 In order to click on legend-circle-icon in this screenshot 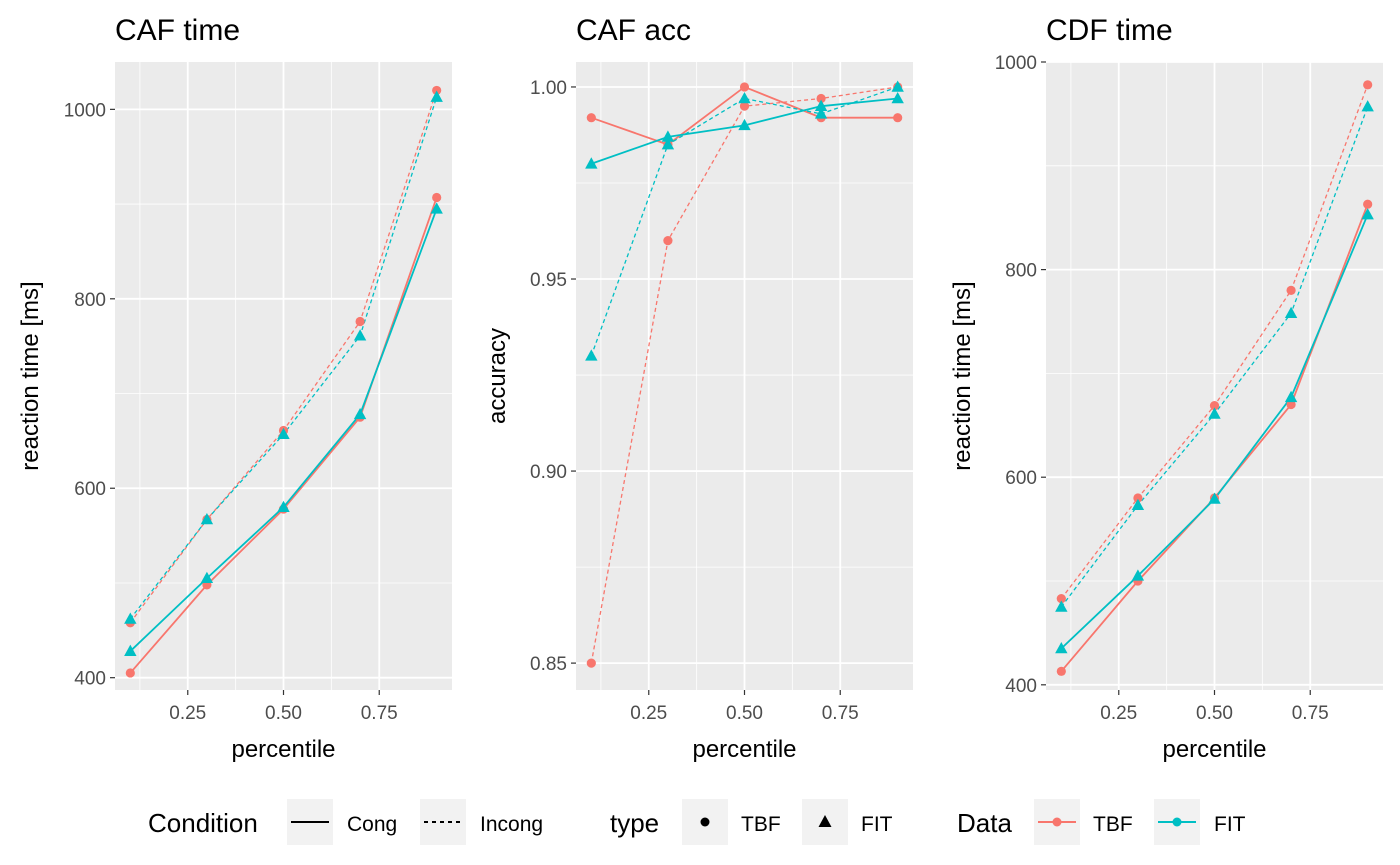, I will do `click(705, 822)`.